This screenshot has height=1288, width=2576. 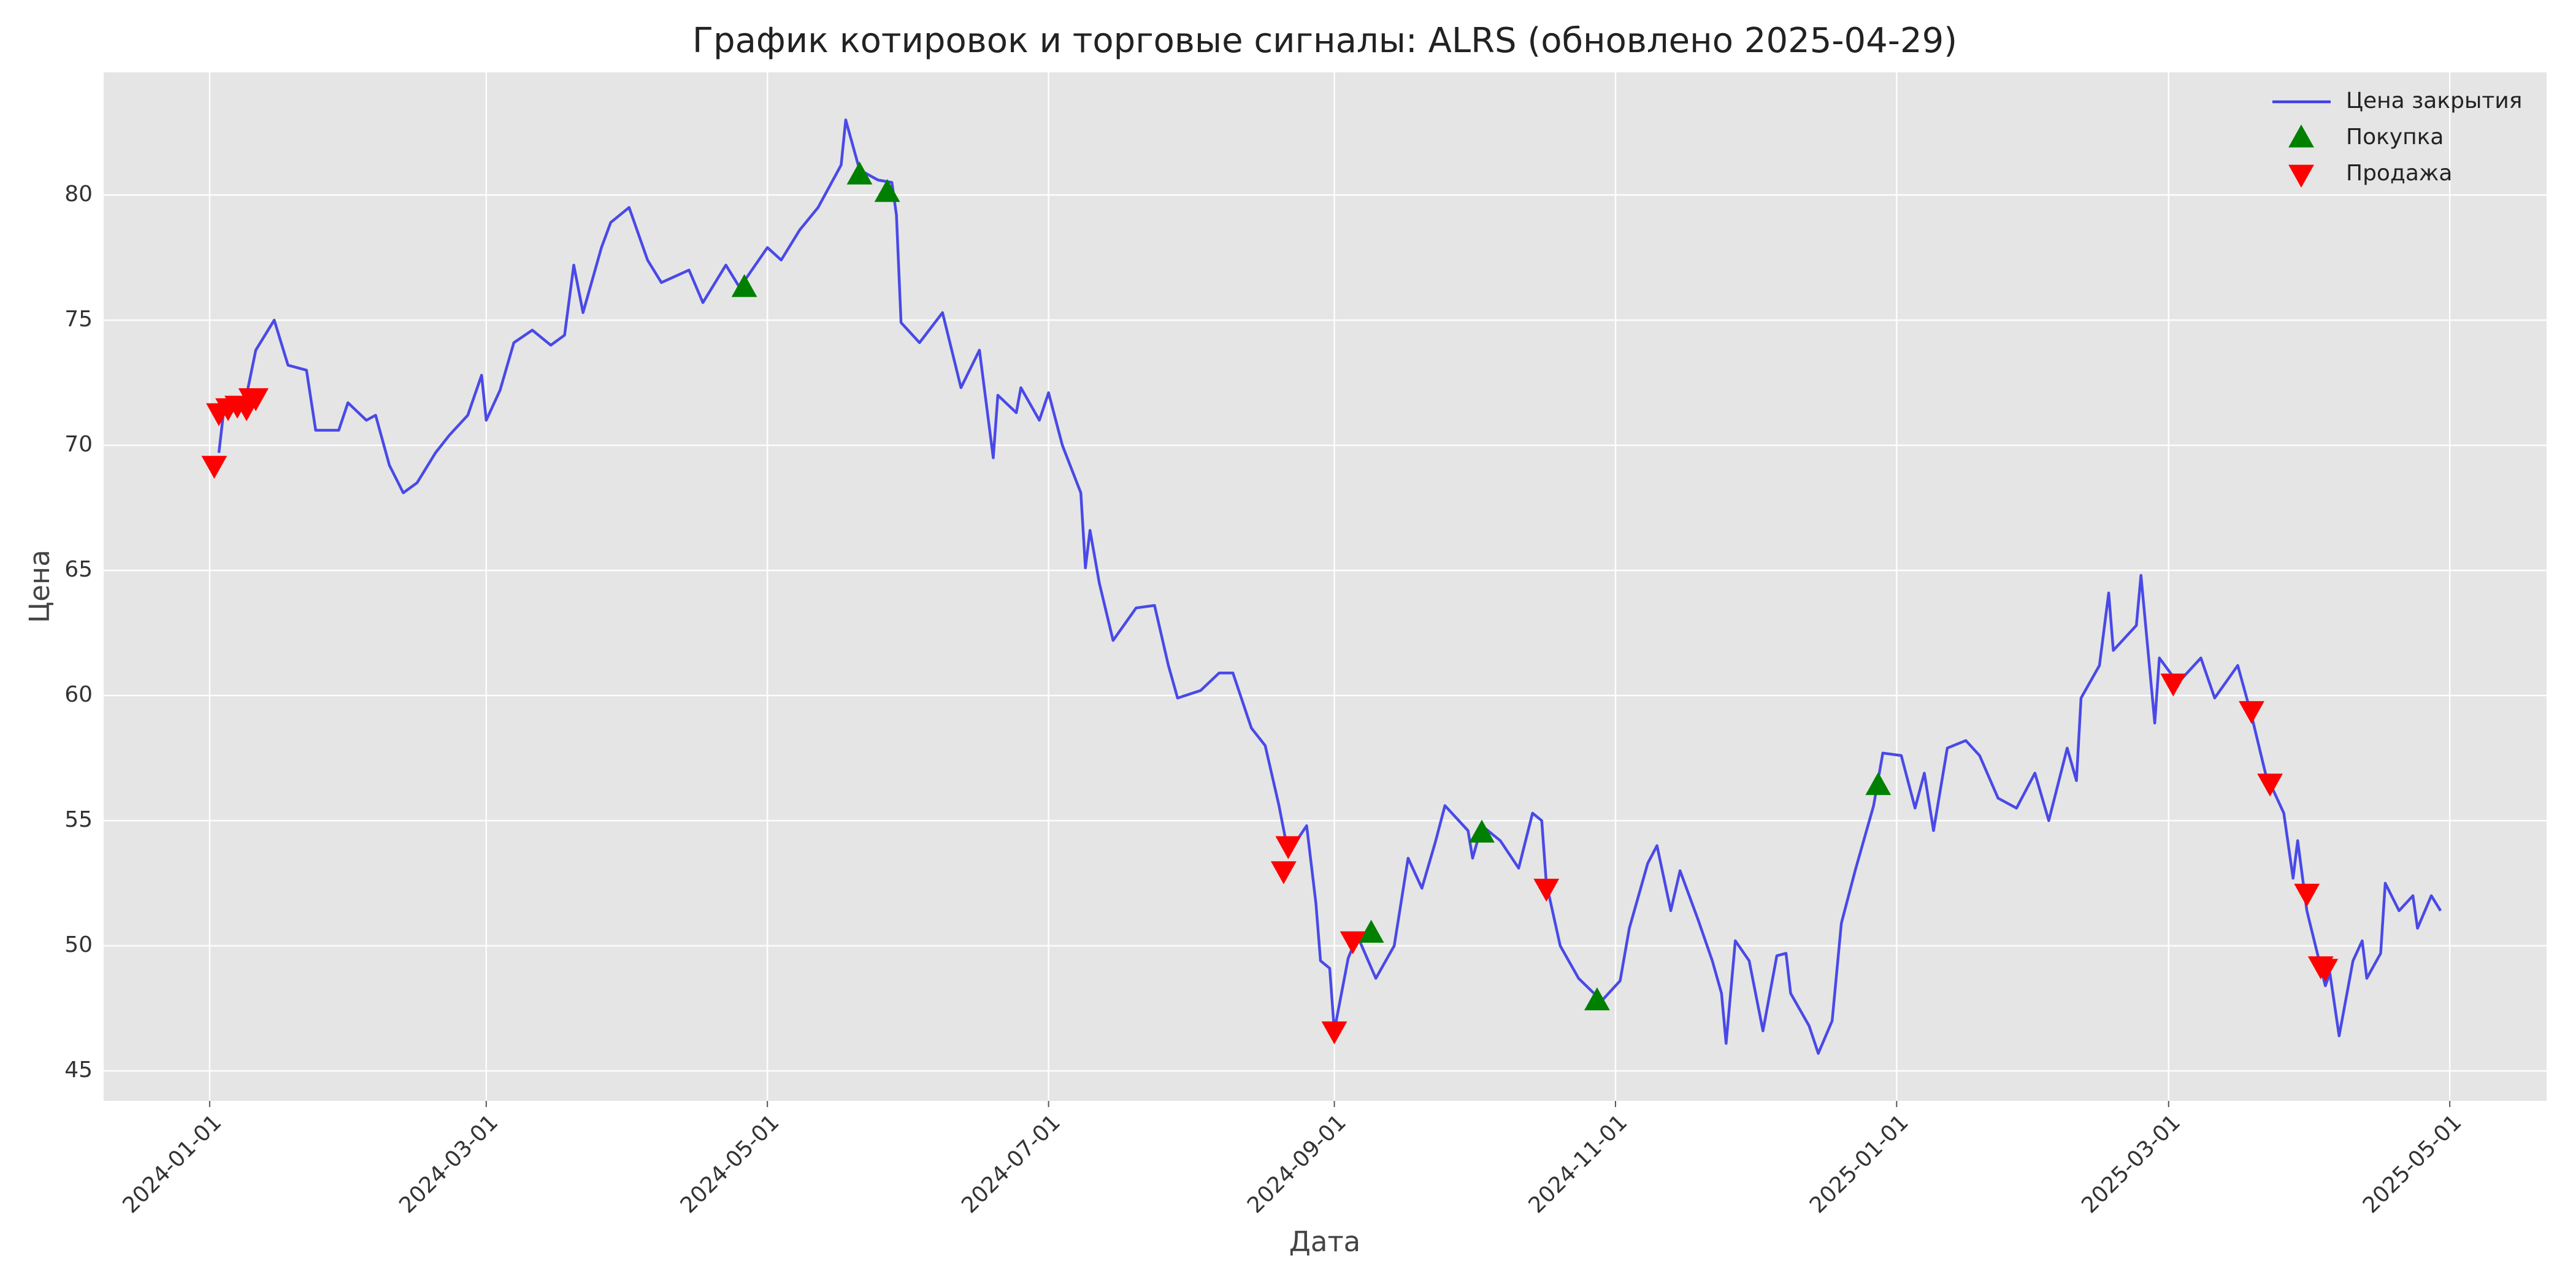 What do you see at coordinates (2399, 173) in the screenshot?
I see `legend-label: Продажа` at bounding box center [2399, 173].